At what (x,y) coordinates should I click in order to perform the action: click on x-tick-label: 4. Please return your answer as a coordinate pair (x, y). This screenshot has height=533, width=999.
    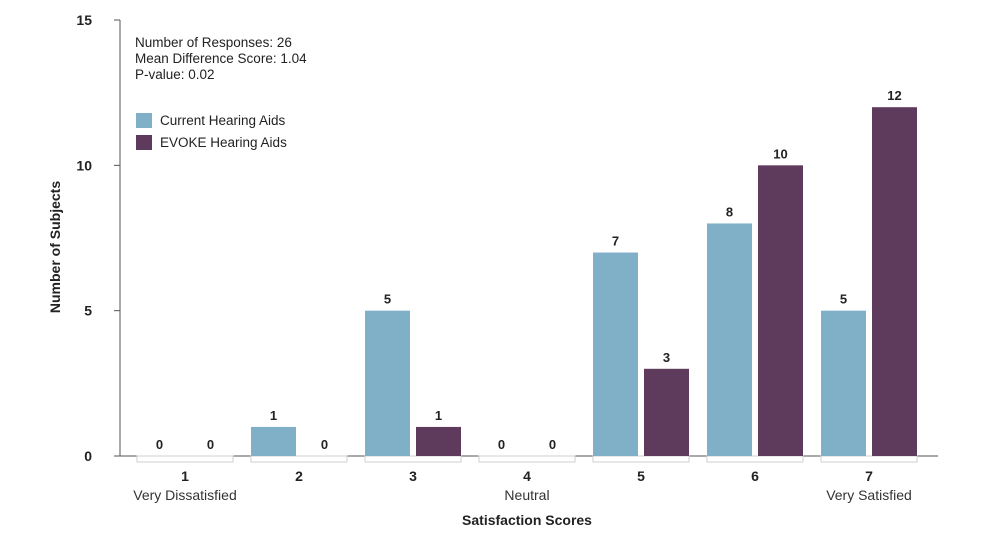
    Looking at the image, I should click on (527, 476).